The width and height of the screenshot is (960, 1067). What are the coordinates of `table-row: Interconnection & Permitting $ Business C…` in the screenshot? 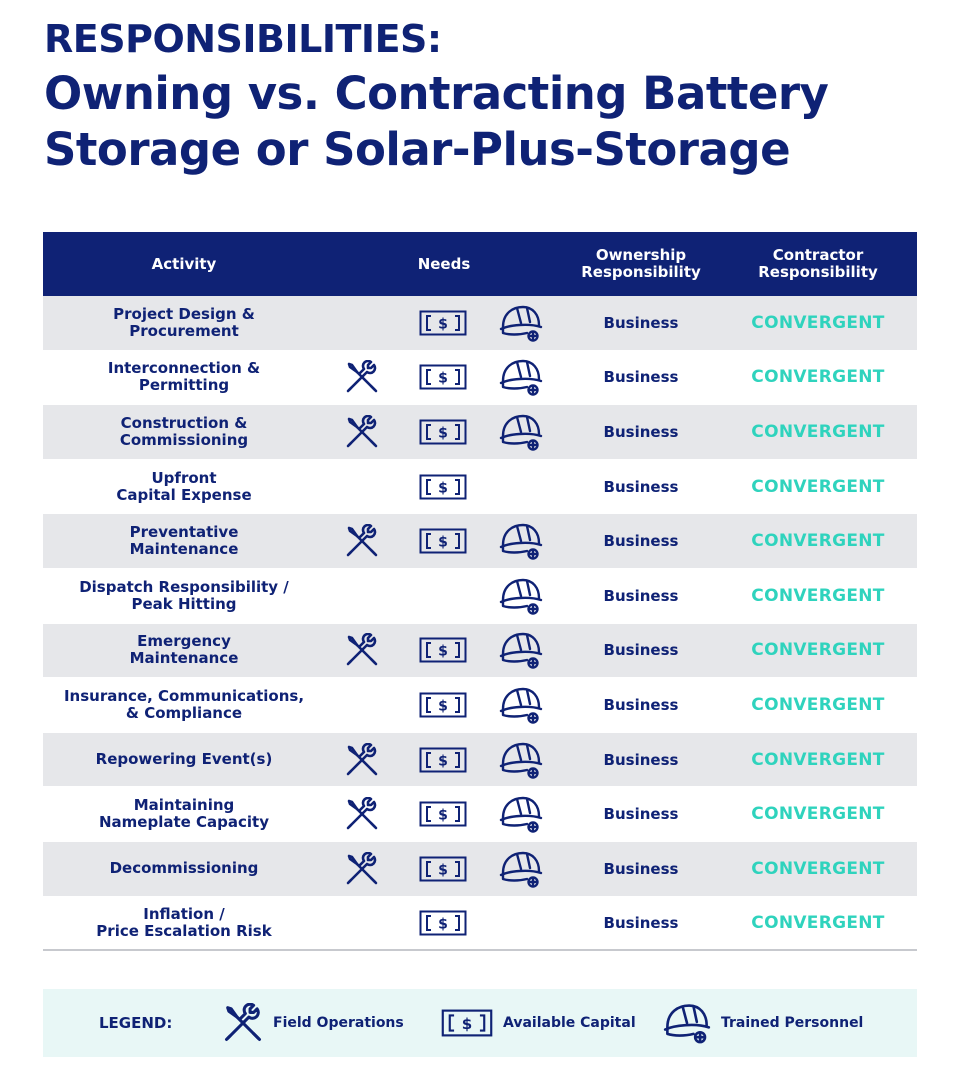 It's located at (480, 378).